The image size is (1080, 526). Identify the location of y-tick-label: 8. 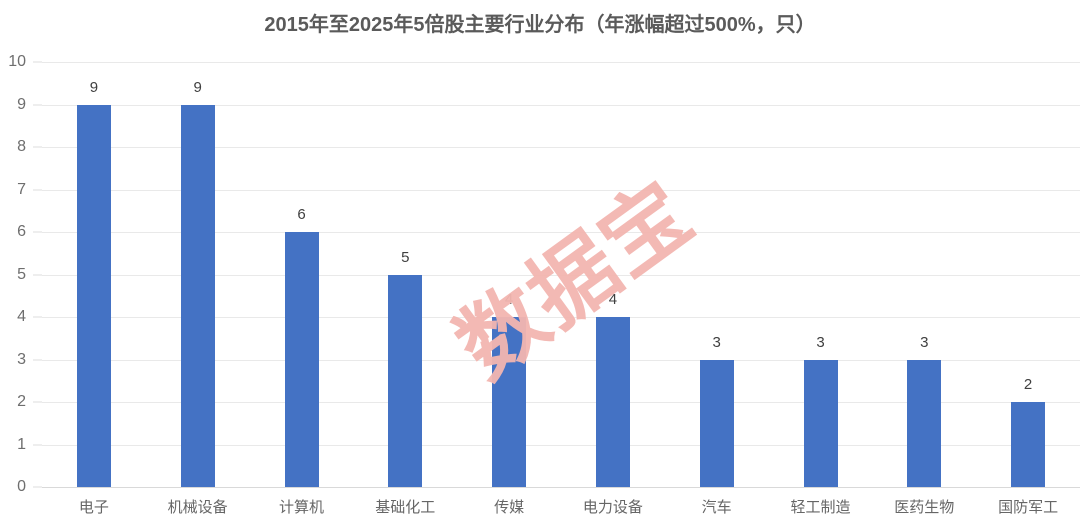
(21, 146).